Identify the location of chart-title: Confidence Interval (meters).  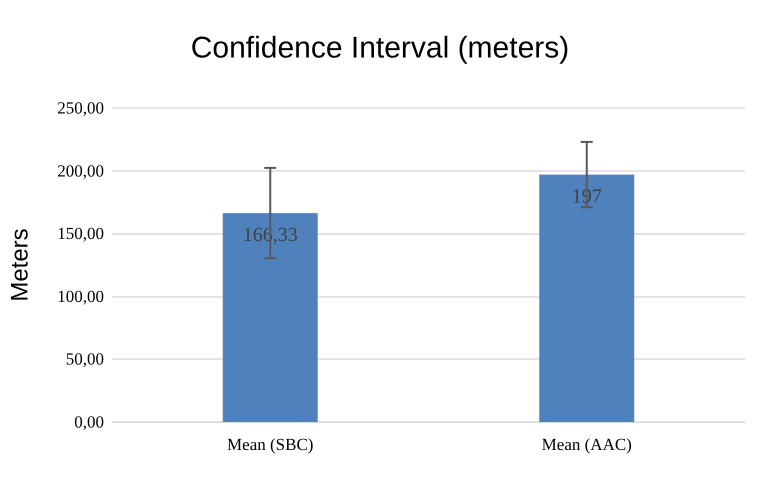
(380, 48).